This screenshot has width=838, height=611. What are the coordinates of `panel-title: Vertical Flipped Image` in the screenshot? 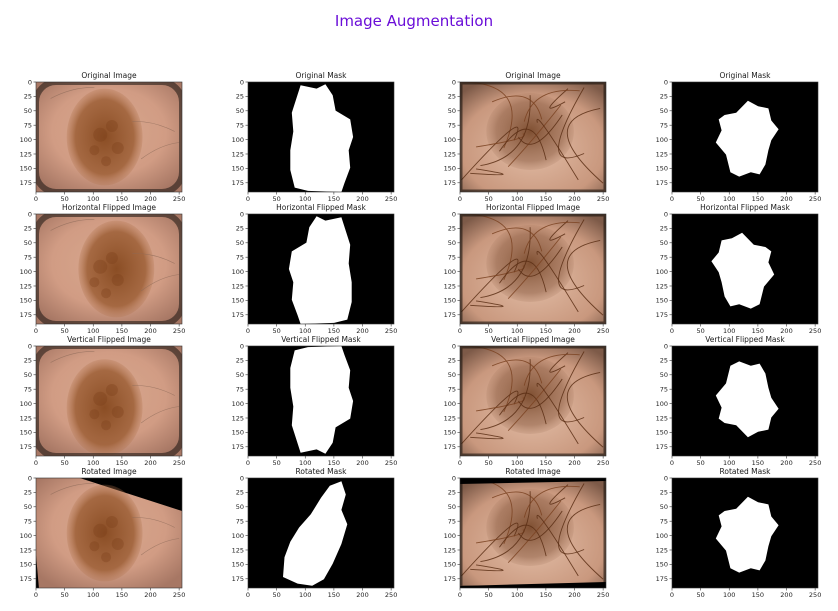 It's located at (533, 339).